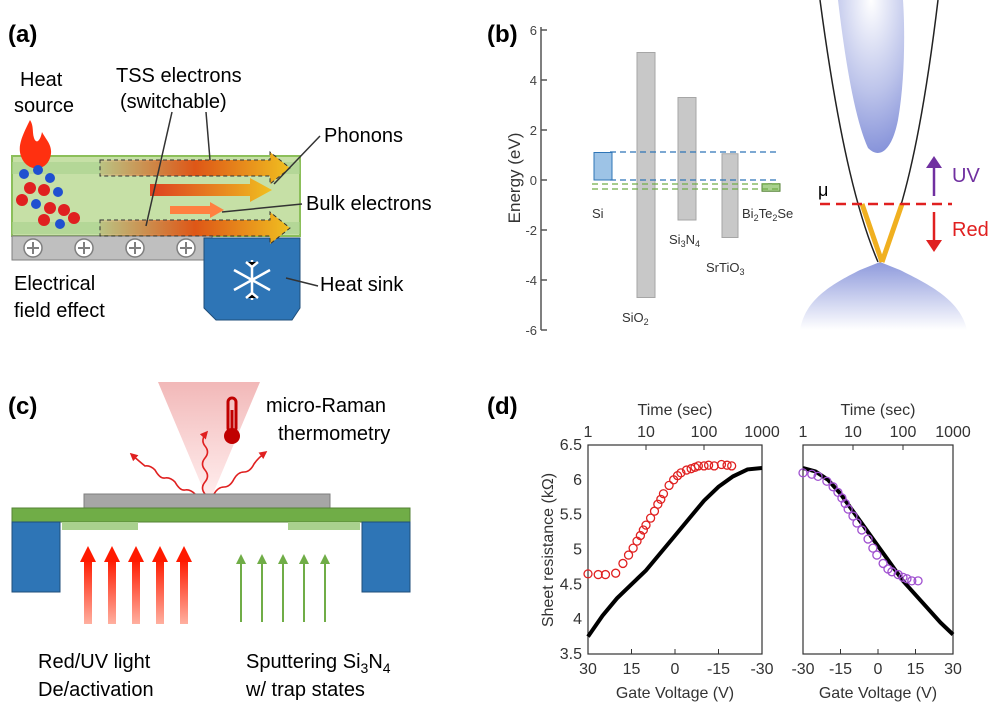 The width and height of the screenshot is (1003, 713). Describe the element at coordinates (232, 420) in the screenshot. I see `thermometer-icon` at that location.